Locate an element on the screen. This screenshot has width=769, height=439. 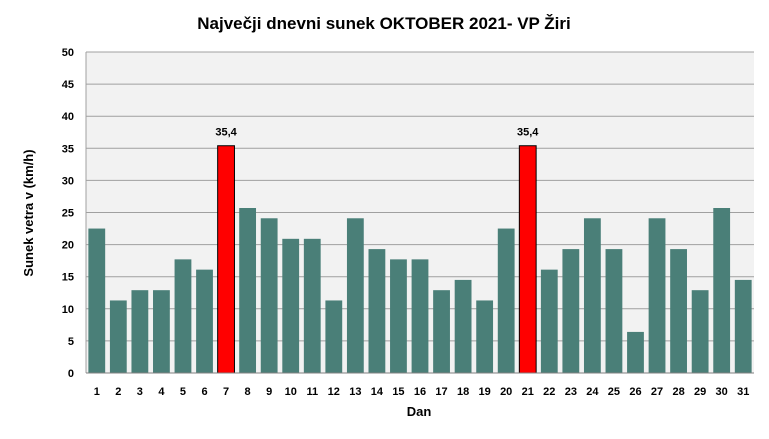
x-tick-label: 6 is located at coordinates (204, 392).